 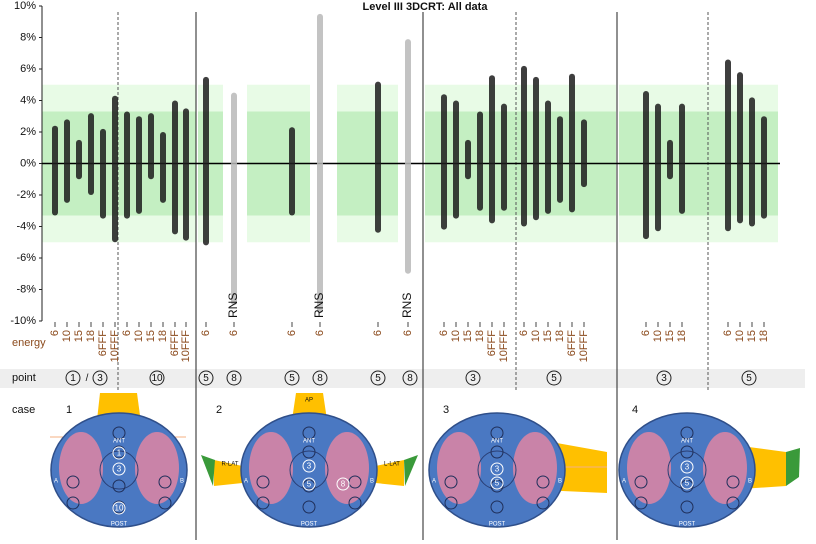 I want to click on y-tick-label: 10%, so click(x=25, y=6).